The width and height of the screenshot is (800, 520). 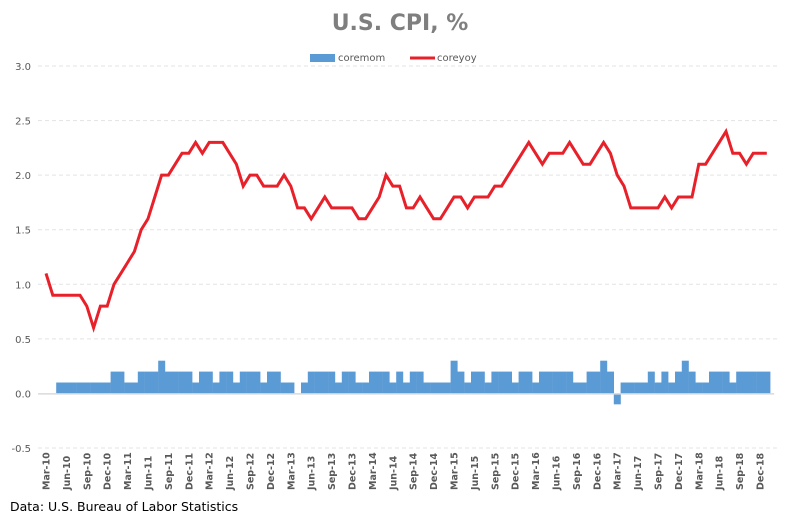 I want to click on y-tick-label: -0.5, so click(x=21, y=449).